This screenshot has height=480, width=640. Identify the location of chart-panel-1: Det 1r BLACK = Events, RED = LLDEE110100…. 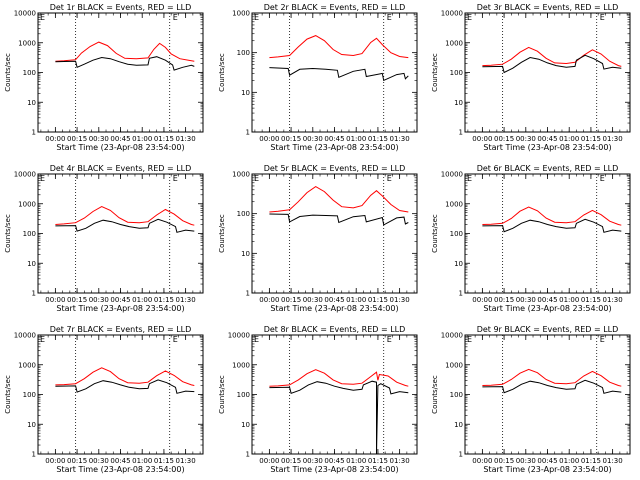
(104, 77).